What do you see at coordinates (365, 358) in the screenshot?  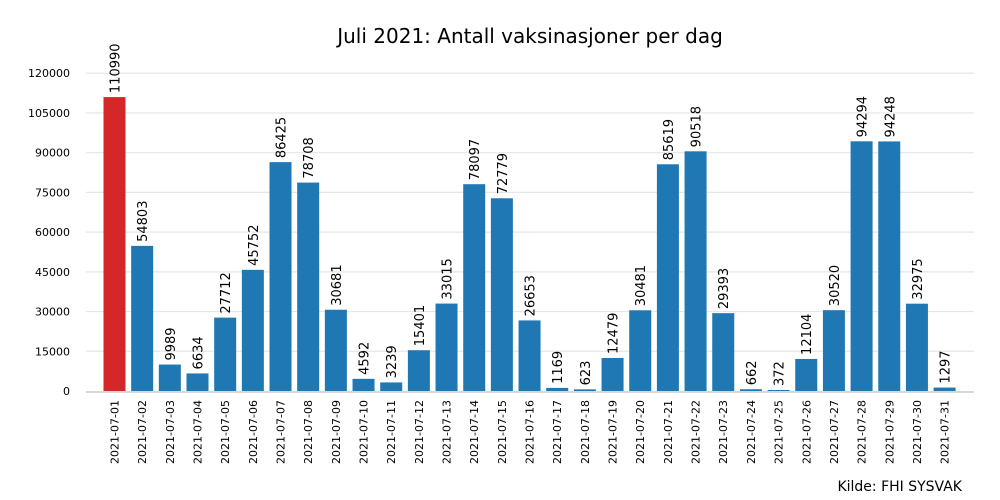 I see `data-label: 4592` at bounding box center [365, 358].